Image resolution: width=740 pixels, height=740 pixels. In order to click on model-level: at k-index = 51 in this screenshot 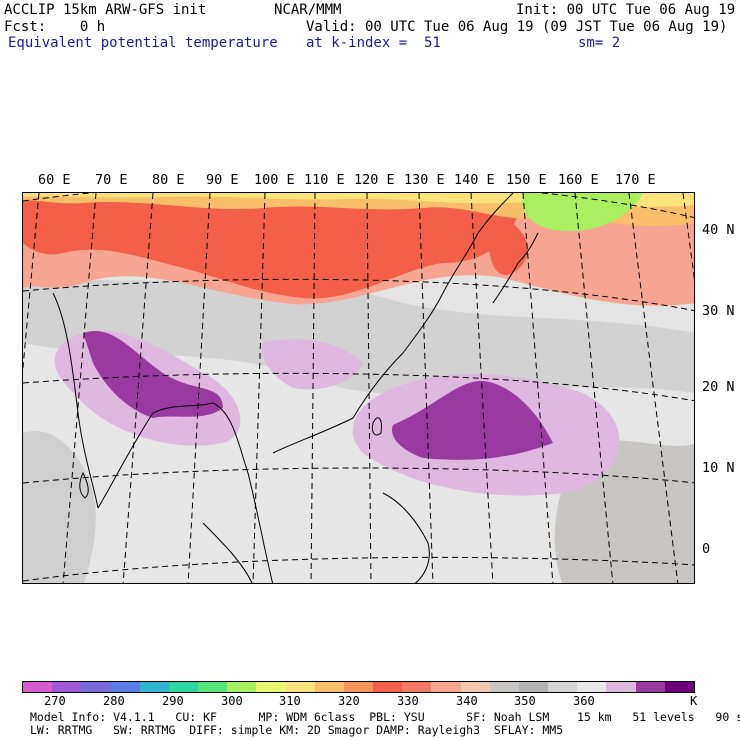, I will do `click(373, 43)`.